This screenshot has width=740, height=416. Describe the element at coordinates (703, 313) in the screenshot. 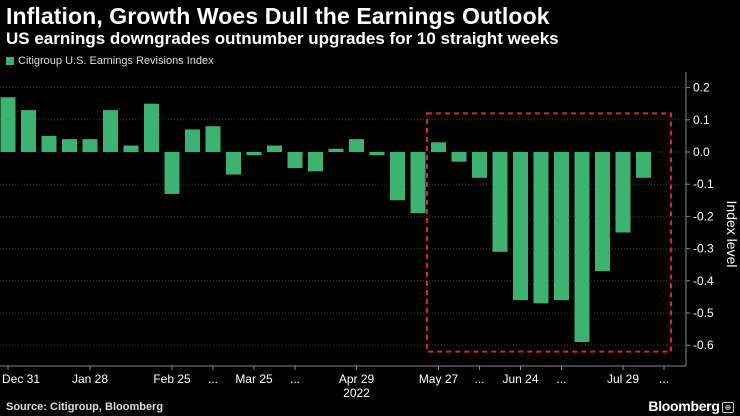

I see `y-tick-label: -0.5` at that location.